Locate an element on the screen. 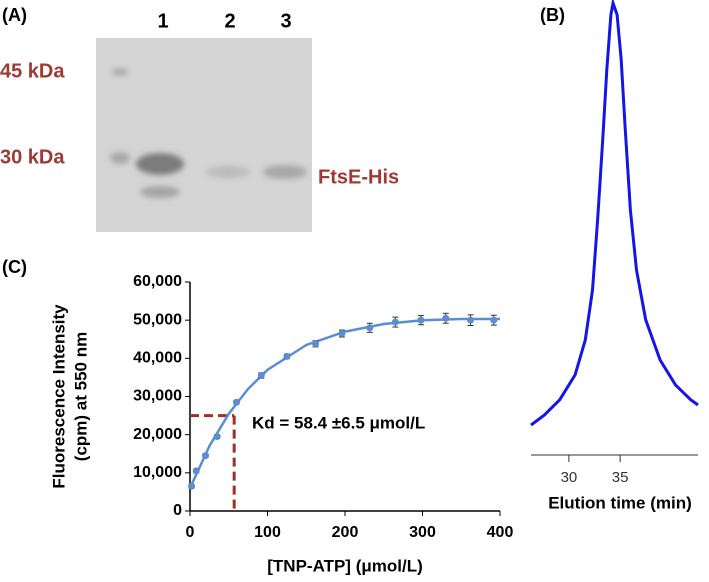 This screenshot has width=709, height=582. y-tick-label: 10,000 is located at coordinates (157, 472).